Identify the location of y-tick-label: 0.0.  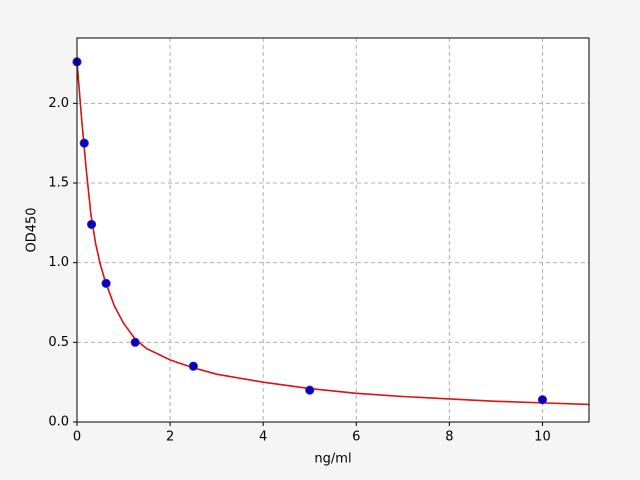
(58, 422).